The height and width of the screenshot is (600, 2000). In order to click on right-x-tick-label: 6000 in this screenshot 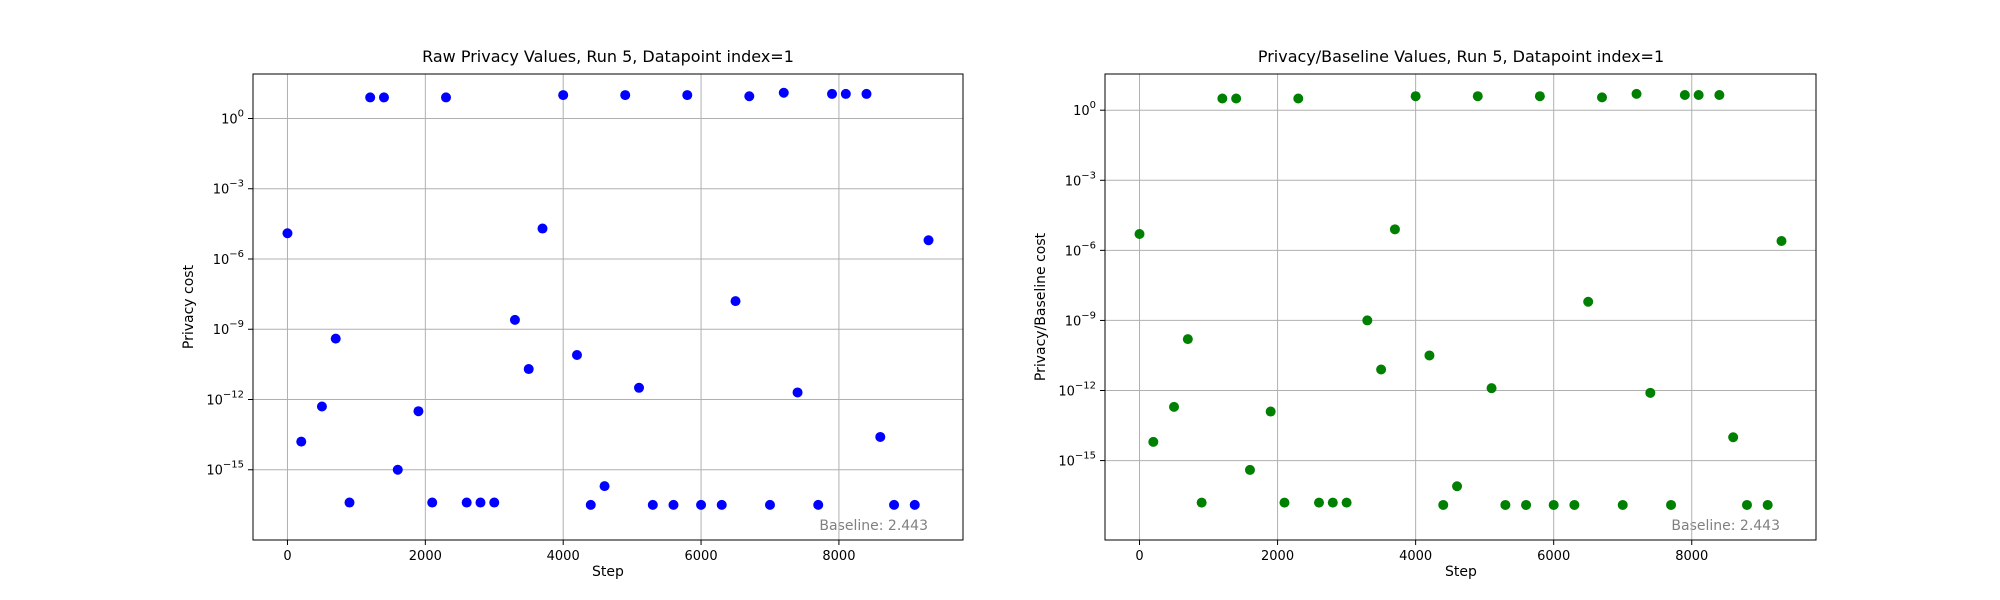, I will do `click(1553, 556)`.